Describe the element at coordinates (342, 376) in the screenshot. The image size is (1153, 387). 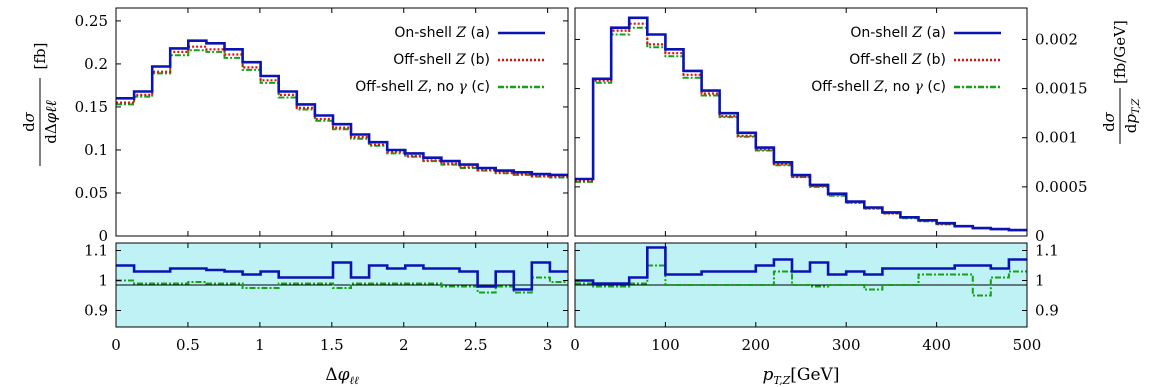
I see `x-axis-label-left: Δφℓℓ` at that location.